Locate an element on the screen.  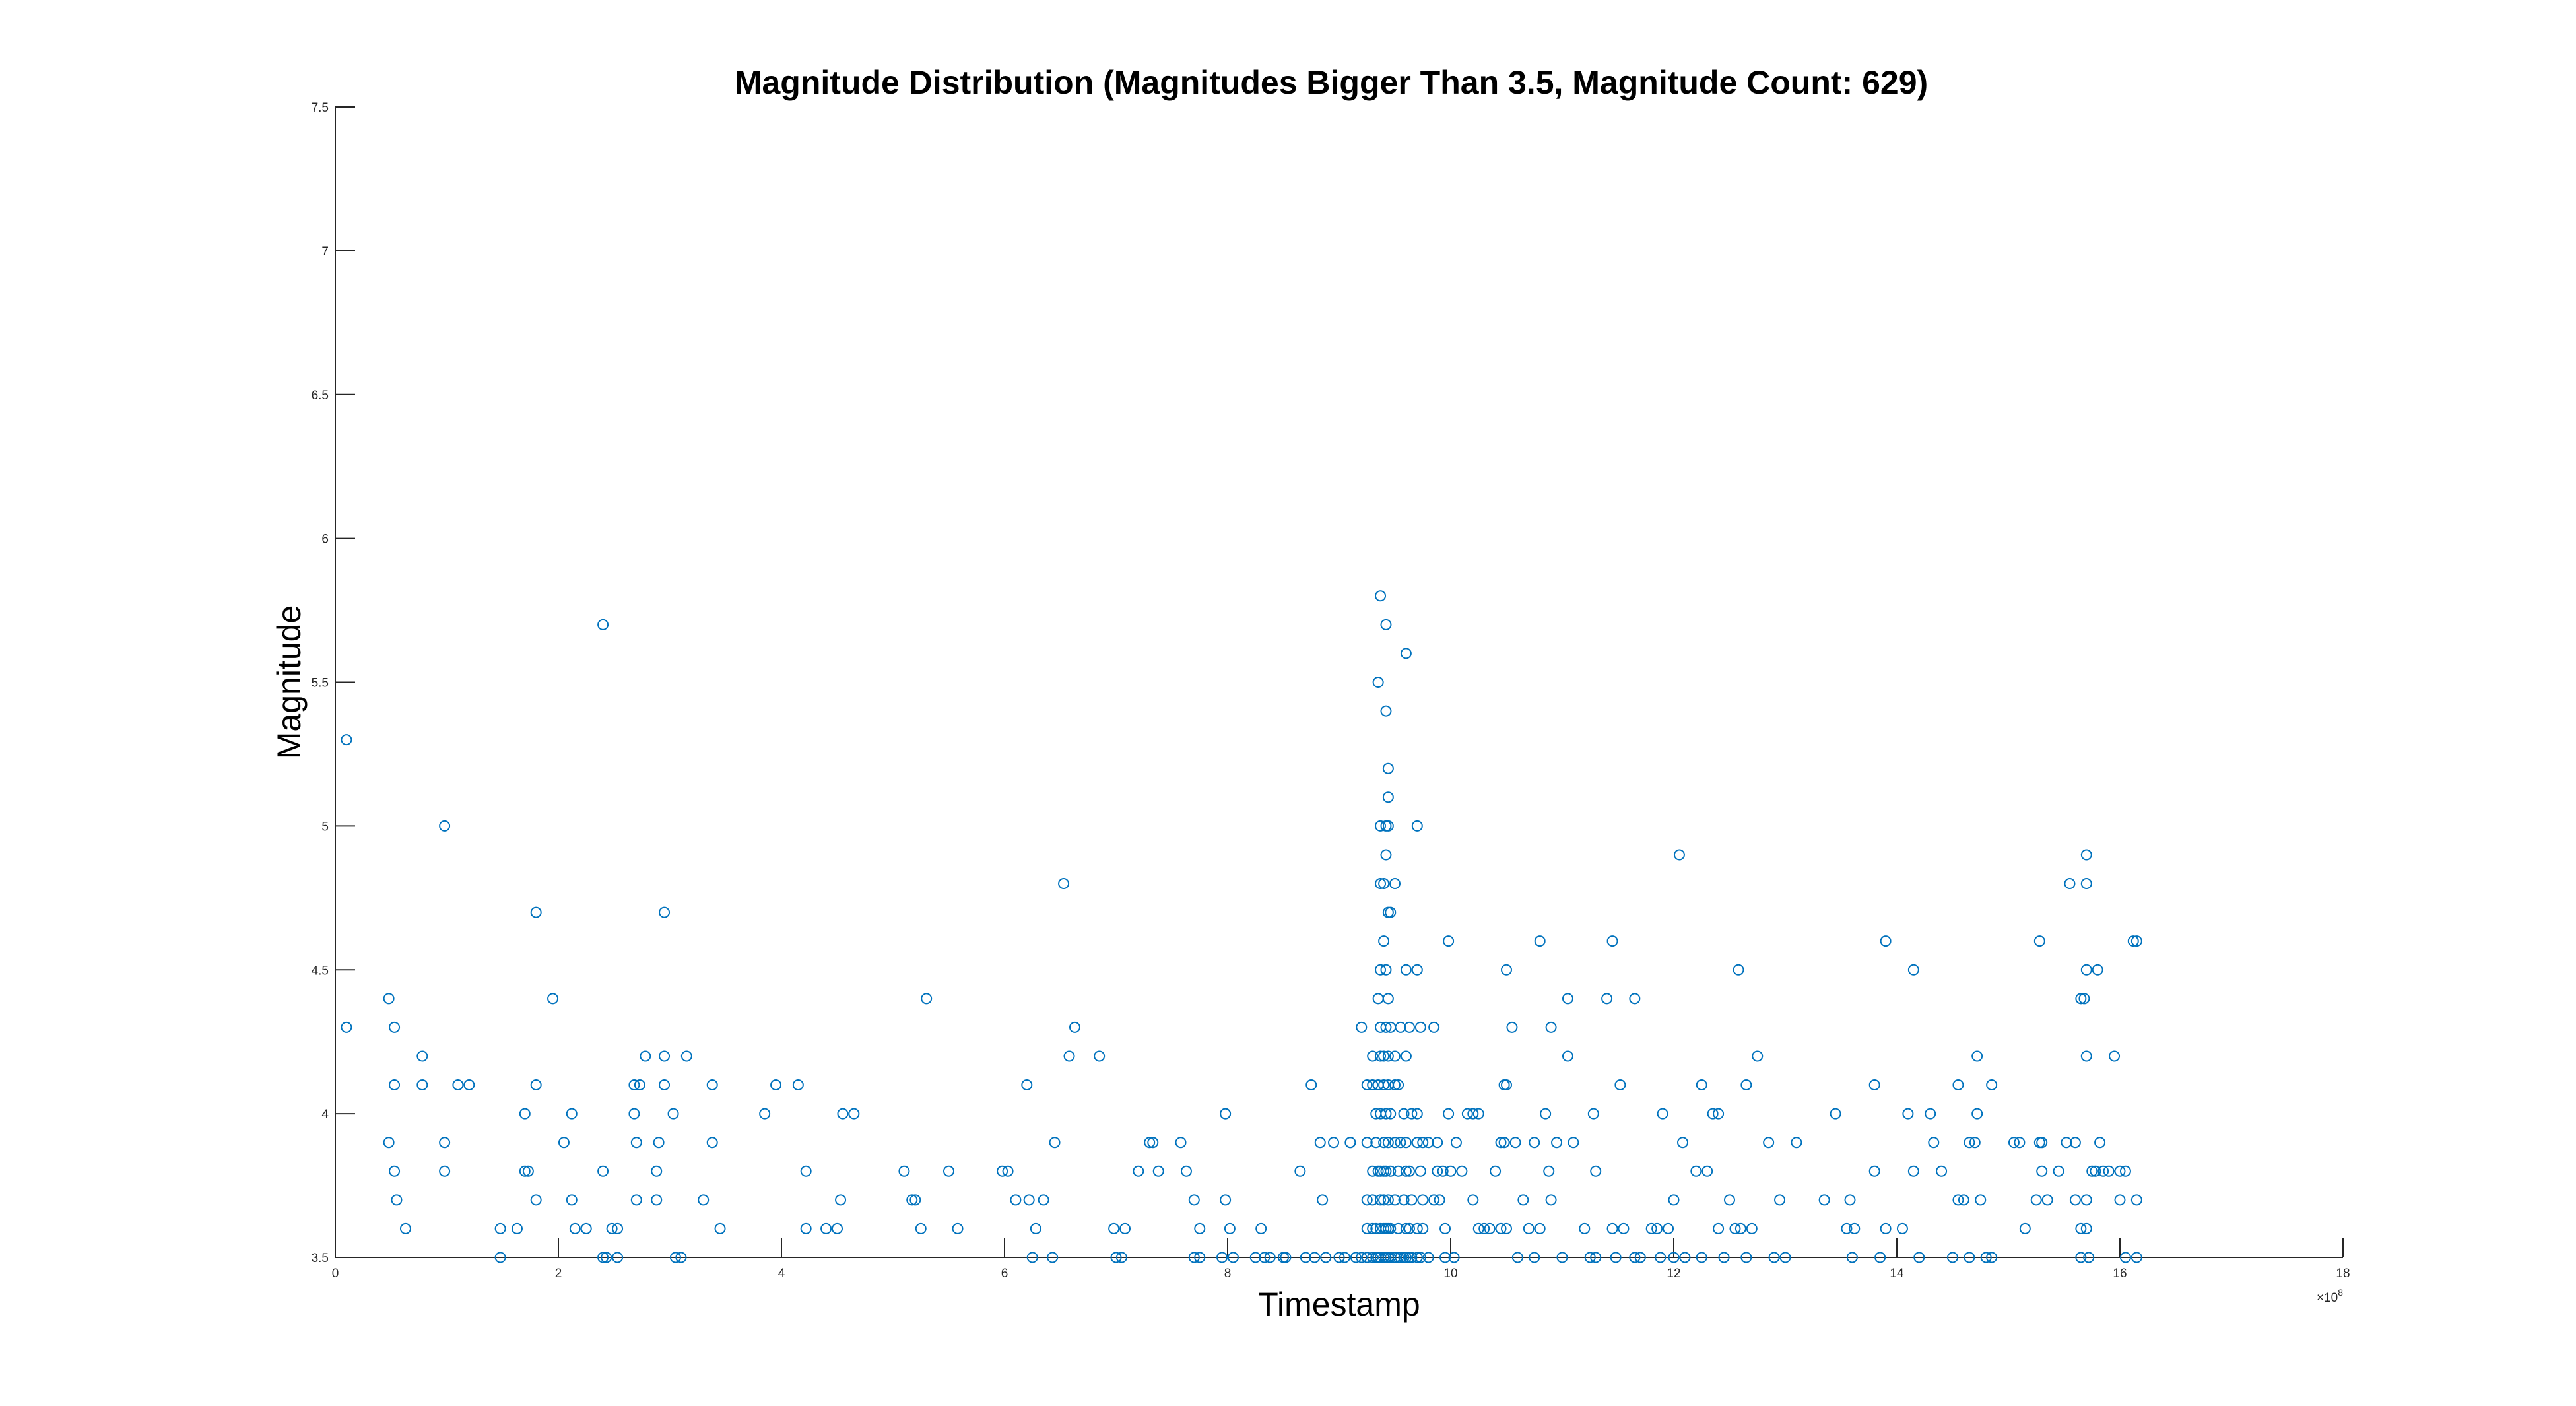
x-tick-label: 2 is located at coordinates (558, 1274).